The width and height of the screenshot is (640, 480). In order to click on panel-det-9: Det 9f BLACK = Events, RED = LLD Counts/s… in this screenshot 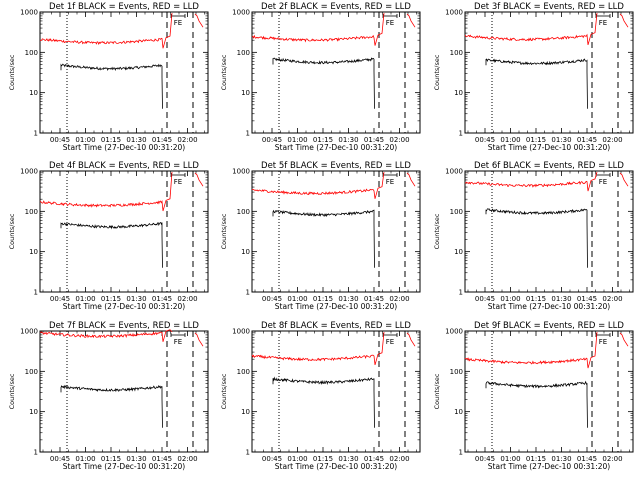, I will do `click(533, 396)`.